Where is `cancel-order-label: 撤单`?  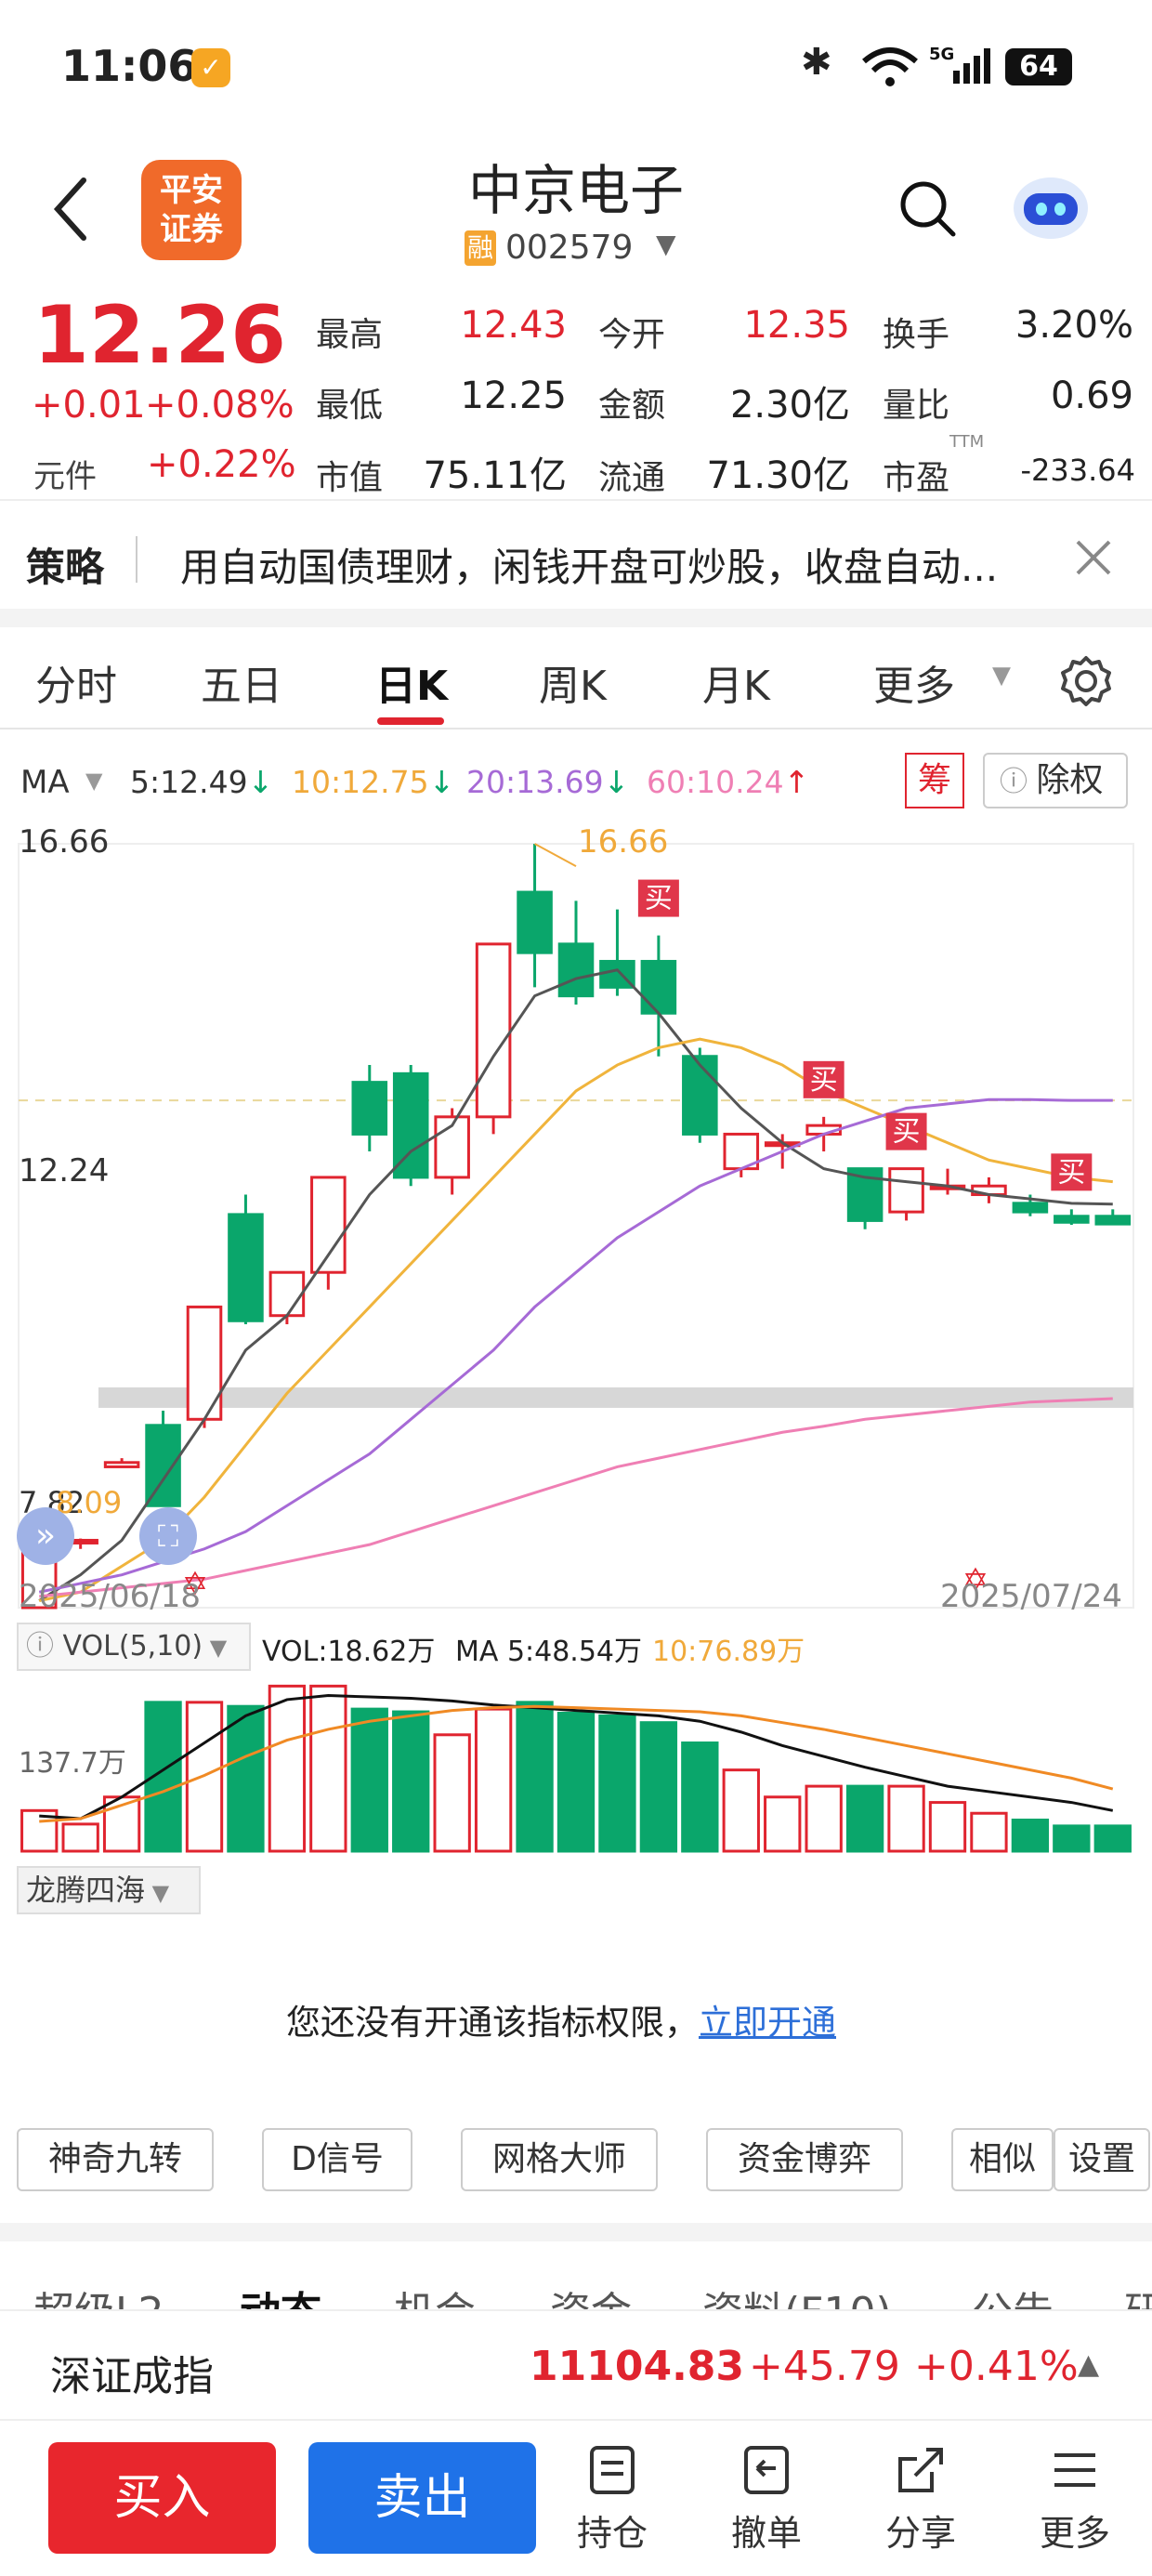
cancel-order-label: 撤单 is located at coordinates (766, 2533).